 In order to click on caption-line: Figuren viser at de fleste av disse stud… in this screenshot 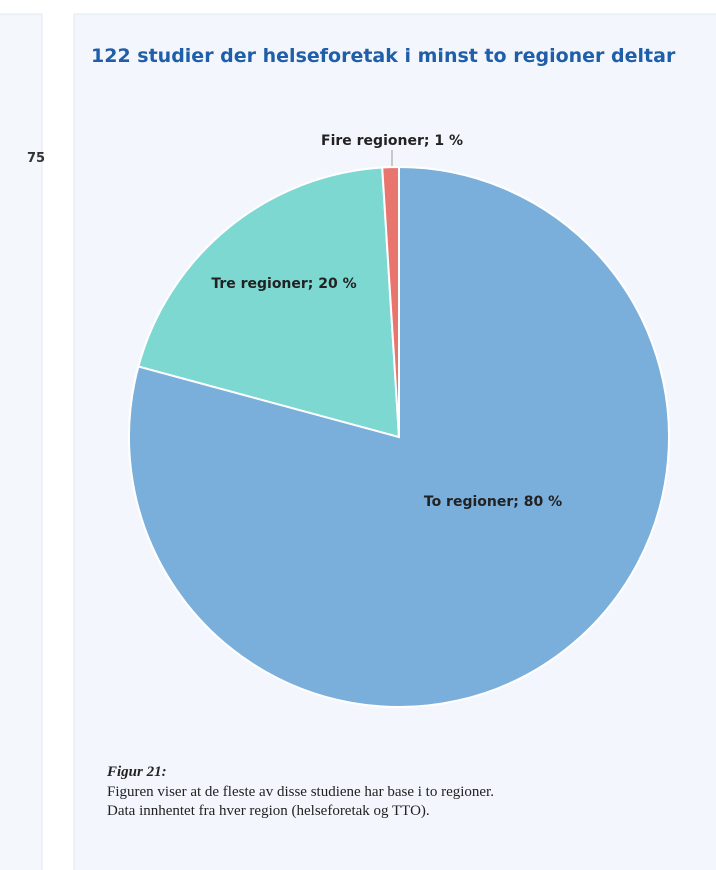, I will do `click(300, 792)`.